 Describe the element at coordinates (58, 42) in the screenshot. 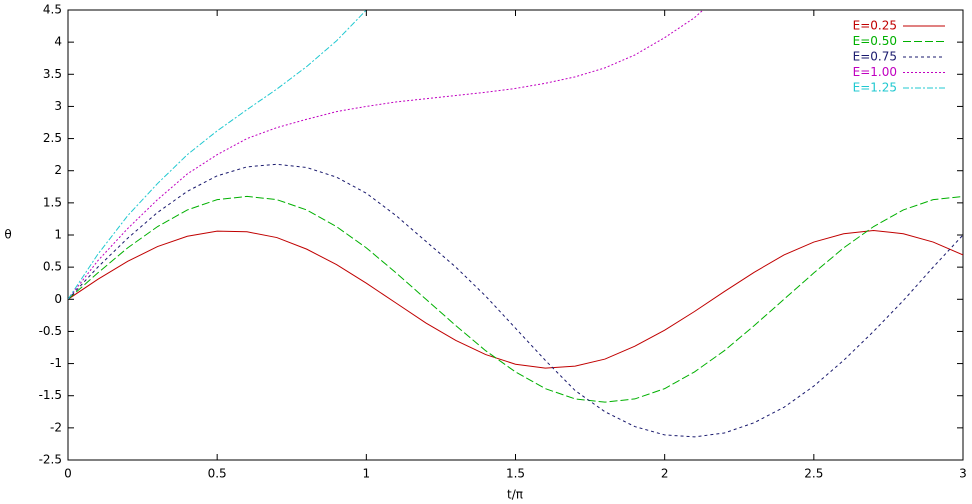

I see `y-tick-label: 4` at that location.